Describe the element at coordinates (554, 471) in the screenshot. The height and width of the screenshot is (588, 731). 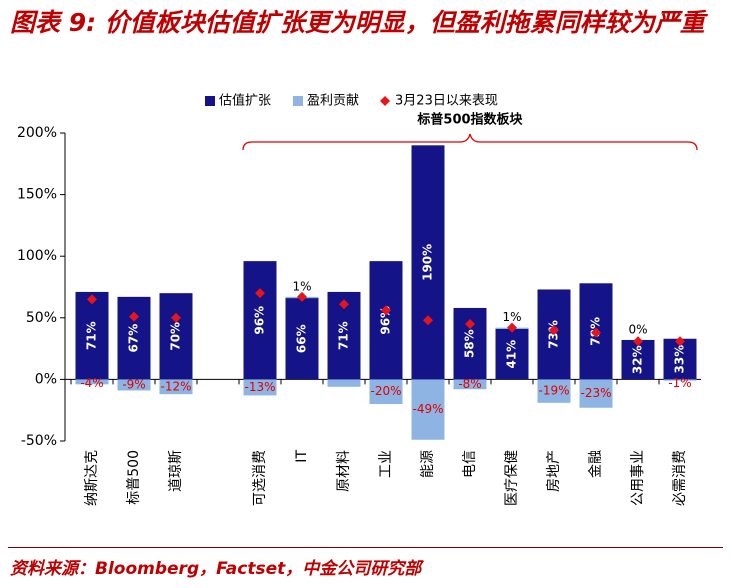
I see `x-tick-label: 房地产` at that location.